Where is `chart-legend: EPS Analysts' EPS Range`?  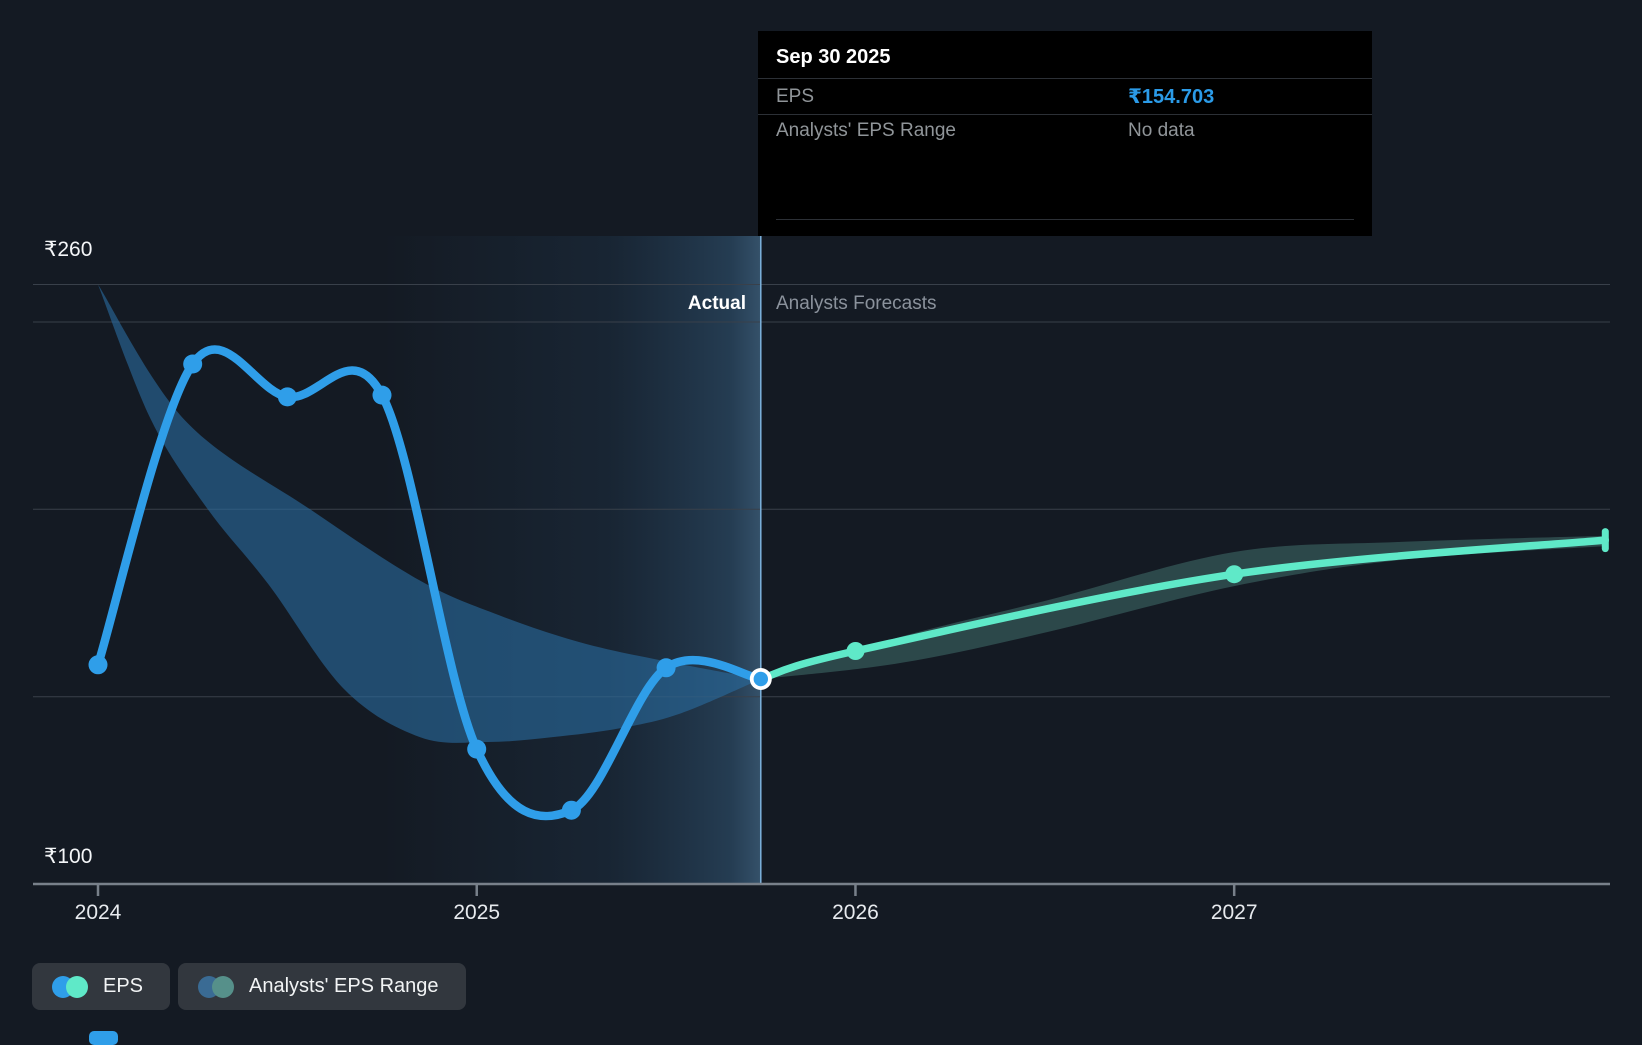
chart-legend: EPS Analysts' EPS Range is located at coordinates (249, 986).